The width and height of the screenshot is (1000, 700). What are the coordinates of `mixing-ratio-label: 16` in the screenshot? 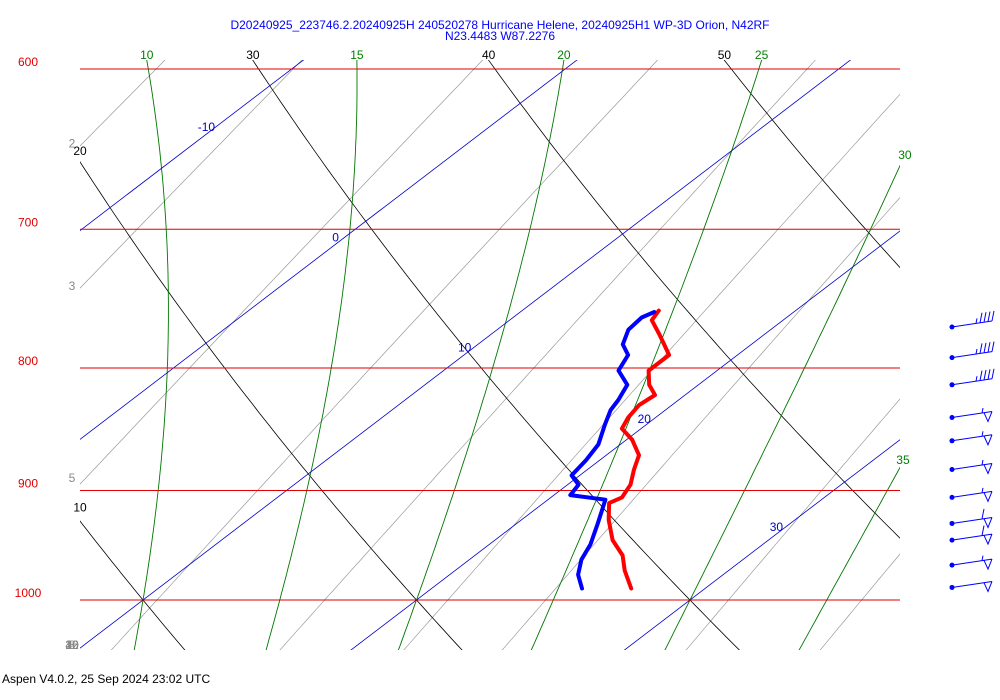 It's located at (72, 645).